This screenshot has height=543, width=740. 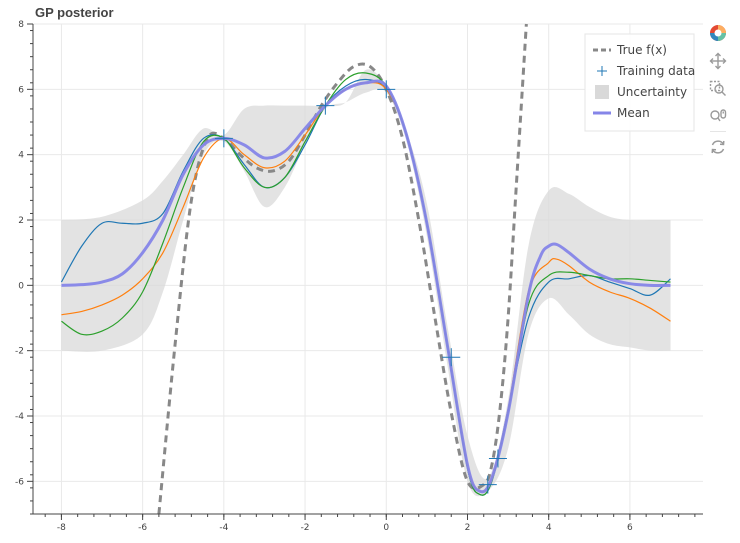 I want to click on legend-label: Mean, so click(x=633, y=113).